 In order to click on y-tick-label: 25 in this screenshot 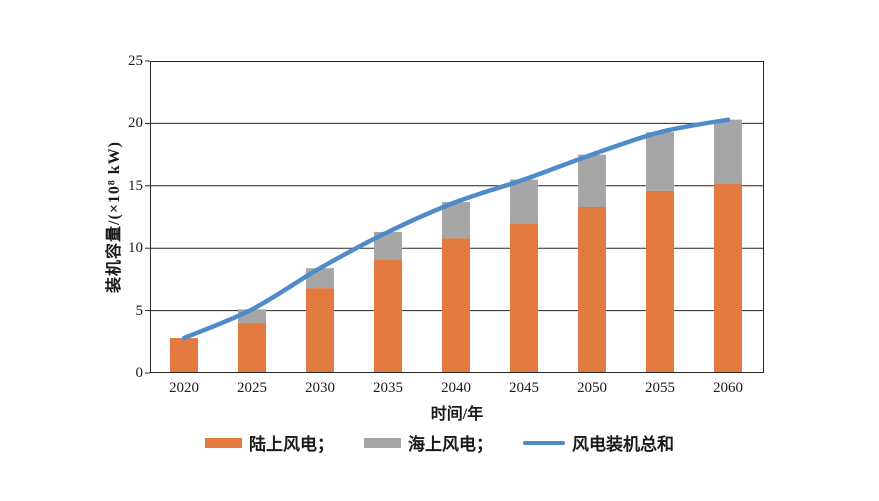, I will do `click(135, 61)`.